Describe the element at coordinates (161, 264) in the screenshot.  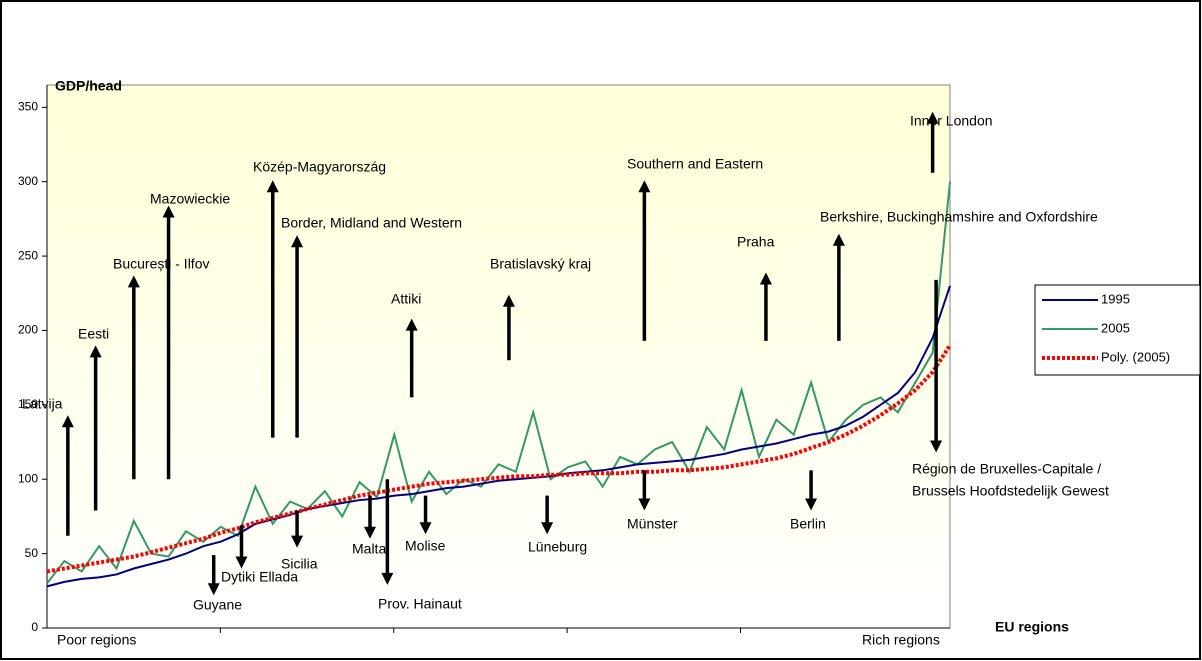
I see `annotation-label: București - Ilfov` at that location.